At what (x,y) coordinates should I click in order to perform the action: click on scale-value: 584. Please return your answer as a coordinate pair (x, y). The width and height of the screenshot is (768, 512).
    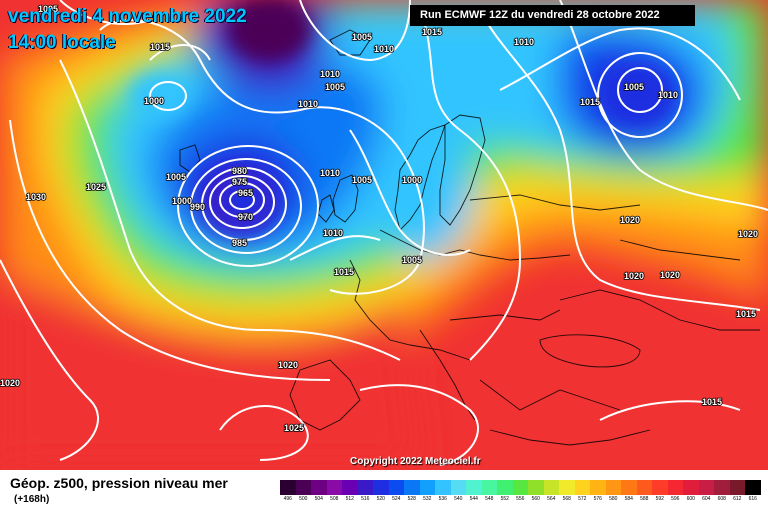
    Looking at the image, I should click on (628, 499).